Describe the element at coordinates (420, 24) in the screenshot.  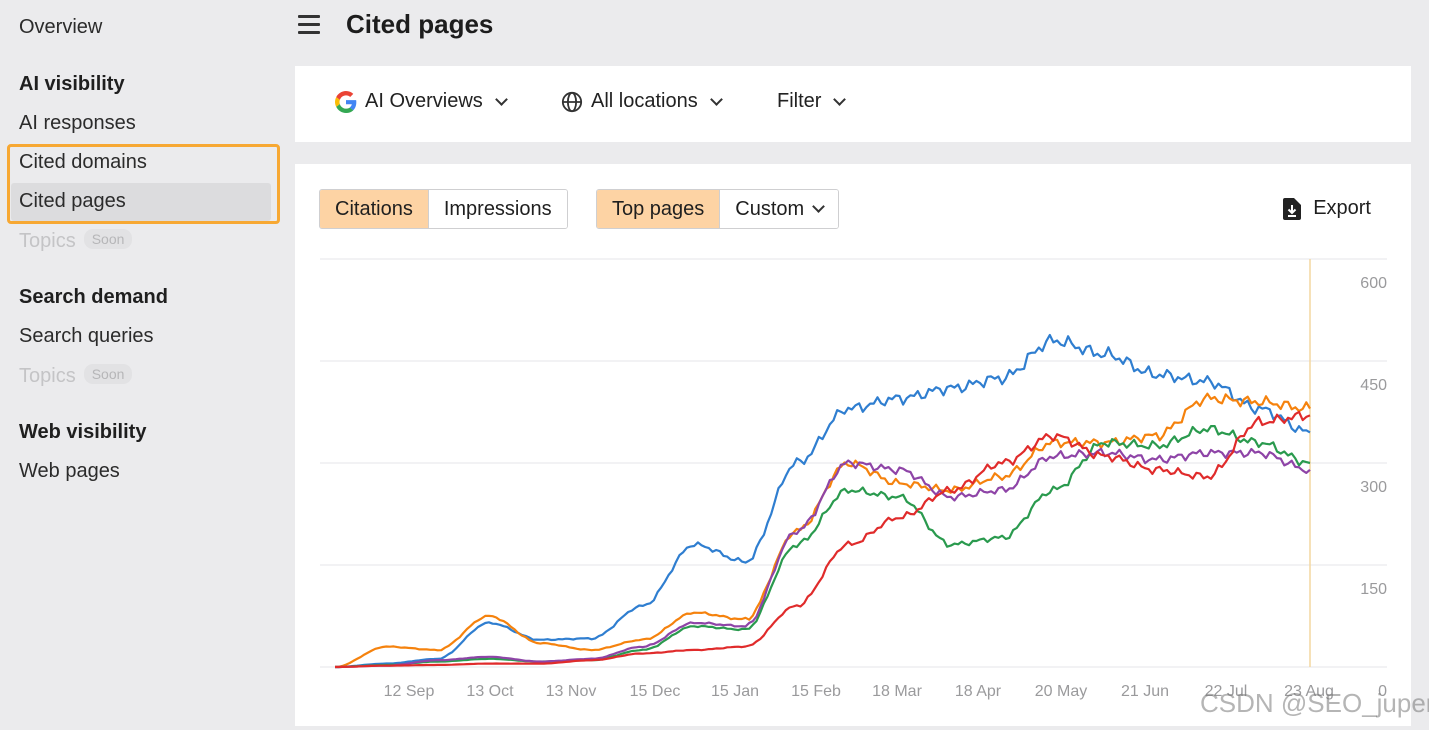
I see `page-title: Cited pages` at that location.